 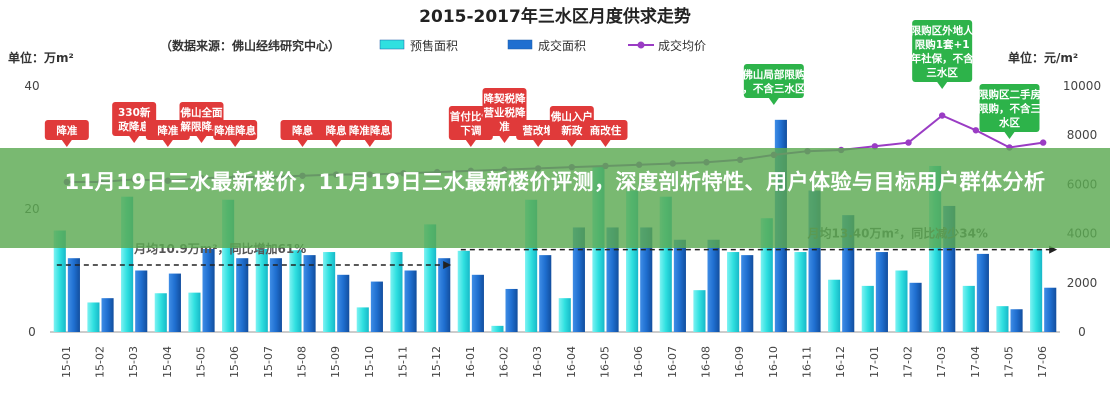 I want to click on x-tick-label: 15-05, so click(x=201, y=362).